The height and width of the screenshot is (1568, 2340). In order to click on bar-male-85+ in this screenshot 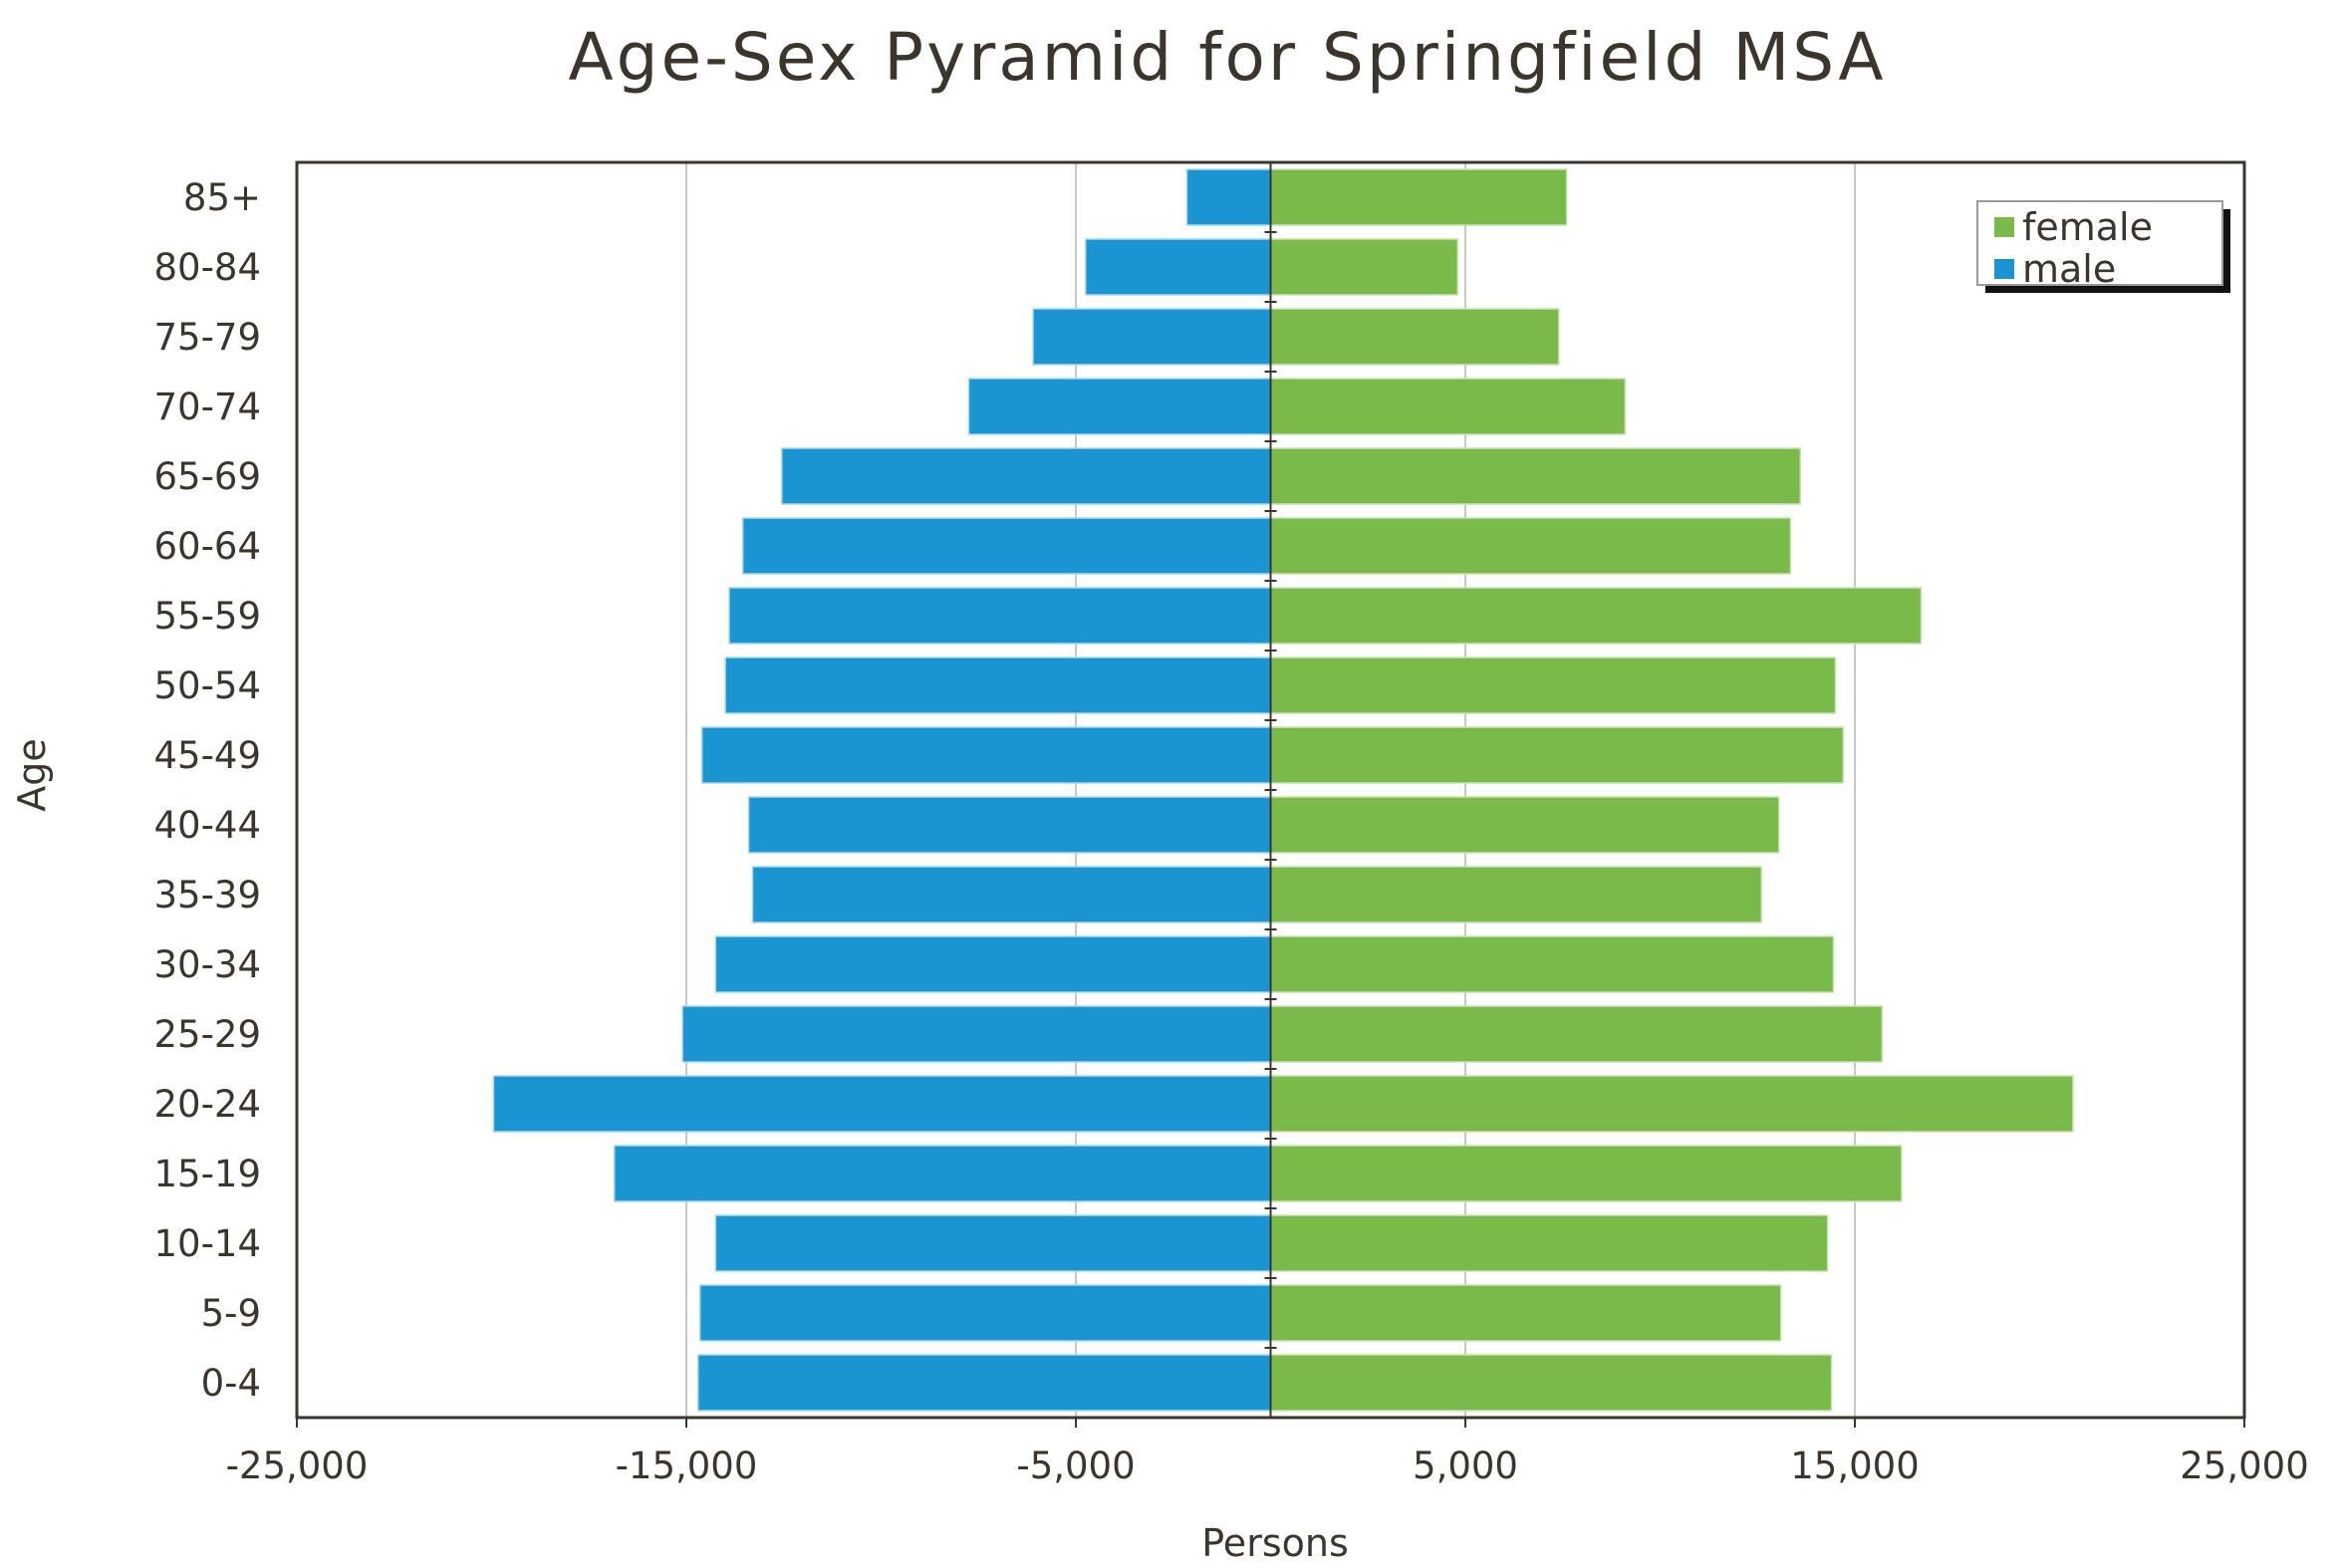, I will do `click(1228, 197)`.